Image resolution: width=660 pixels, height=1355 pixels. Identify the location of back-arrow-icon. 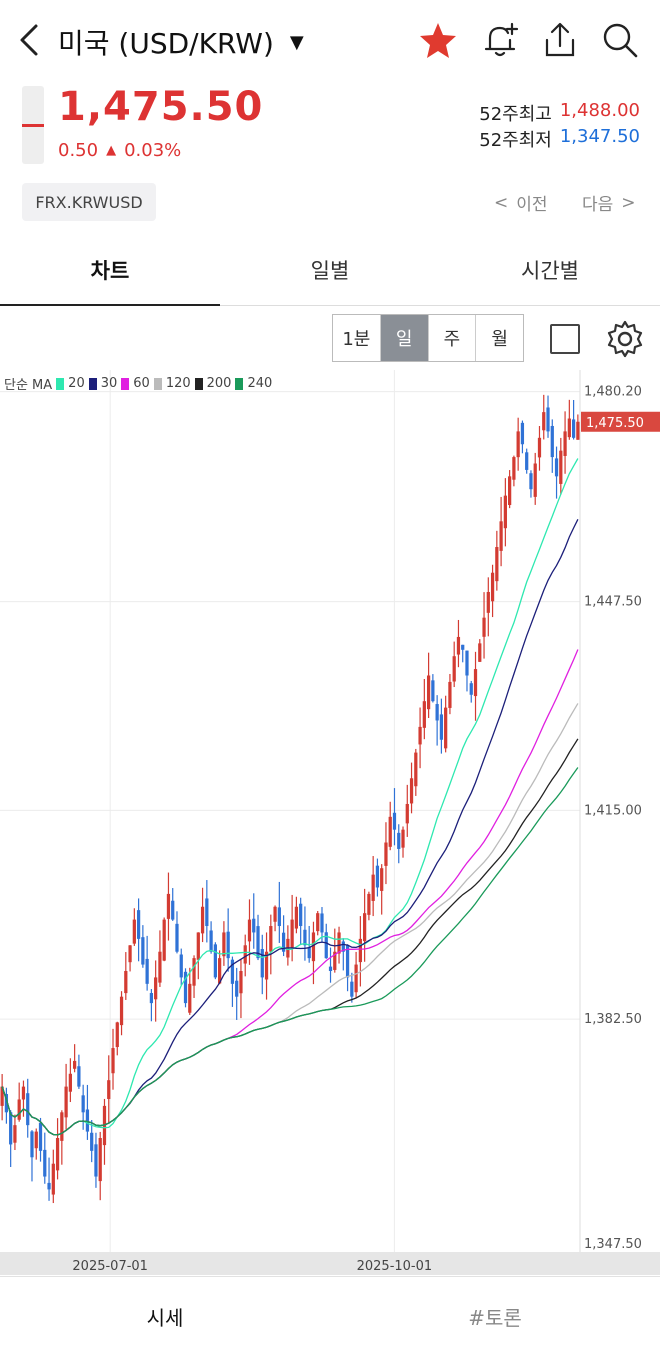
(29, 40).